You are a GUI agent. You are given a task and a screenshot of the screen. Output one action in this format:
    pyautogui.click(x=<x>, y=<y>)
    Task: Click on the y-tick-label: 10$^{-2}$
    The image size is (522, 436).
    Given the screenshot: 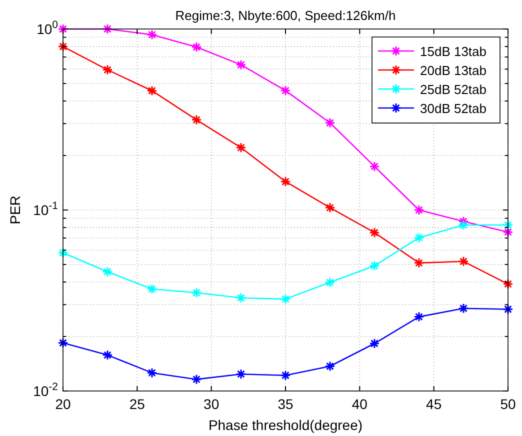 What is the action you would take?
    pyautogui.click(x=45, y=390)
    